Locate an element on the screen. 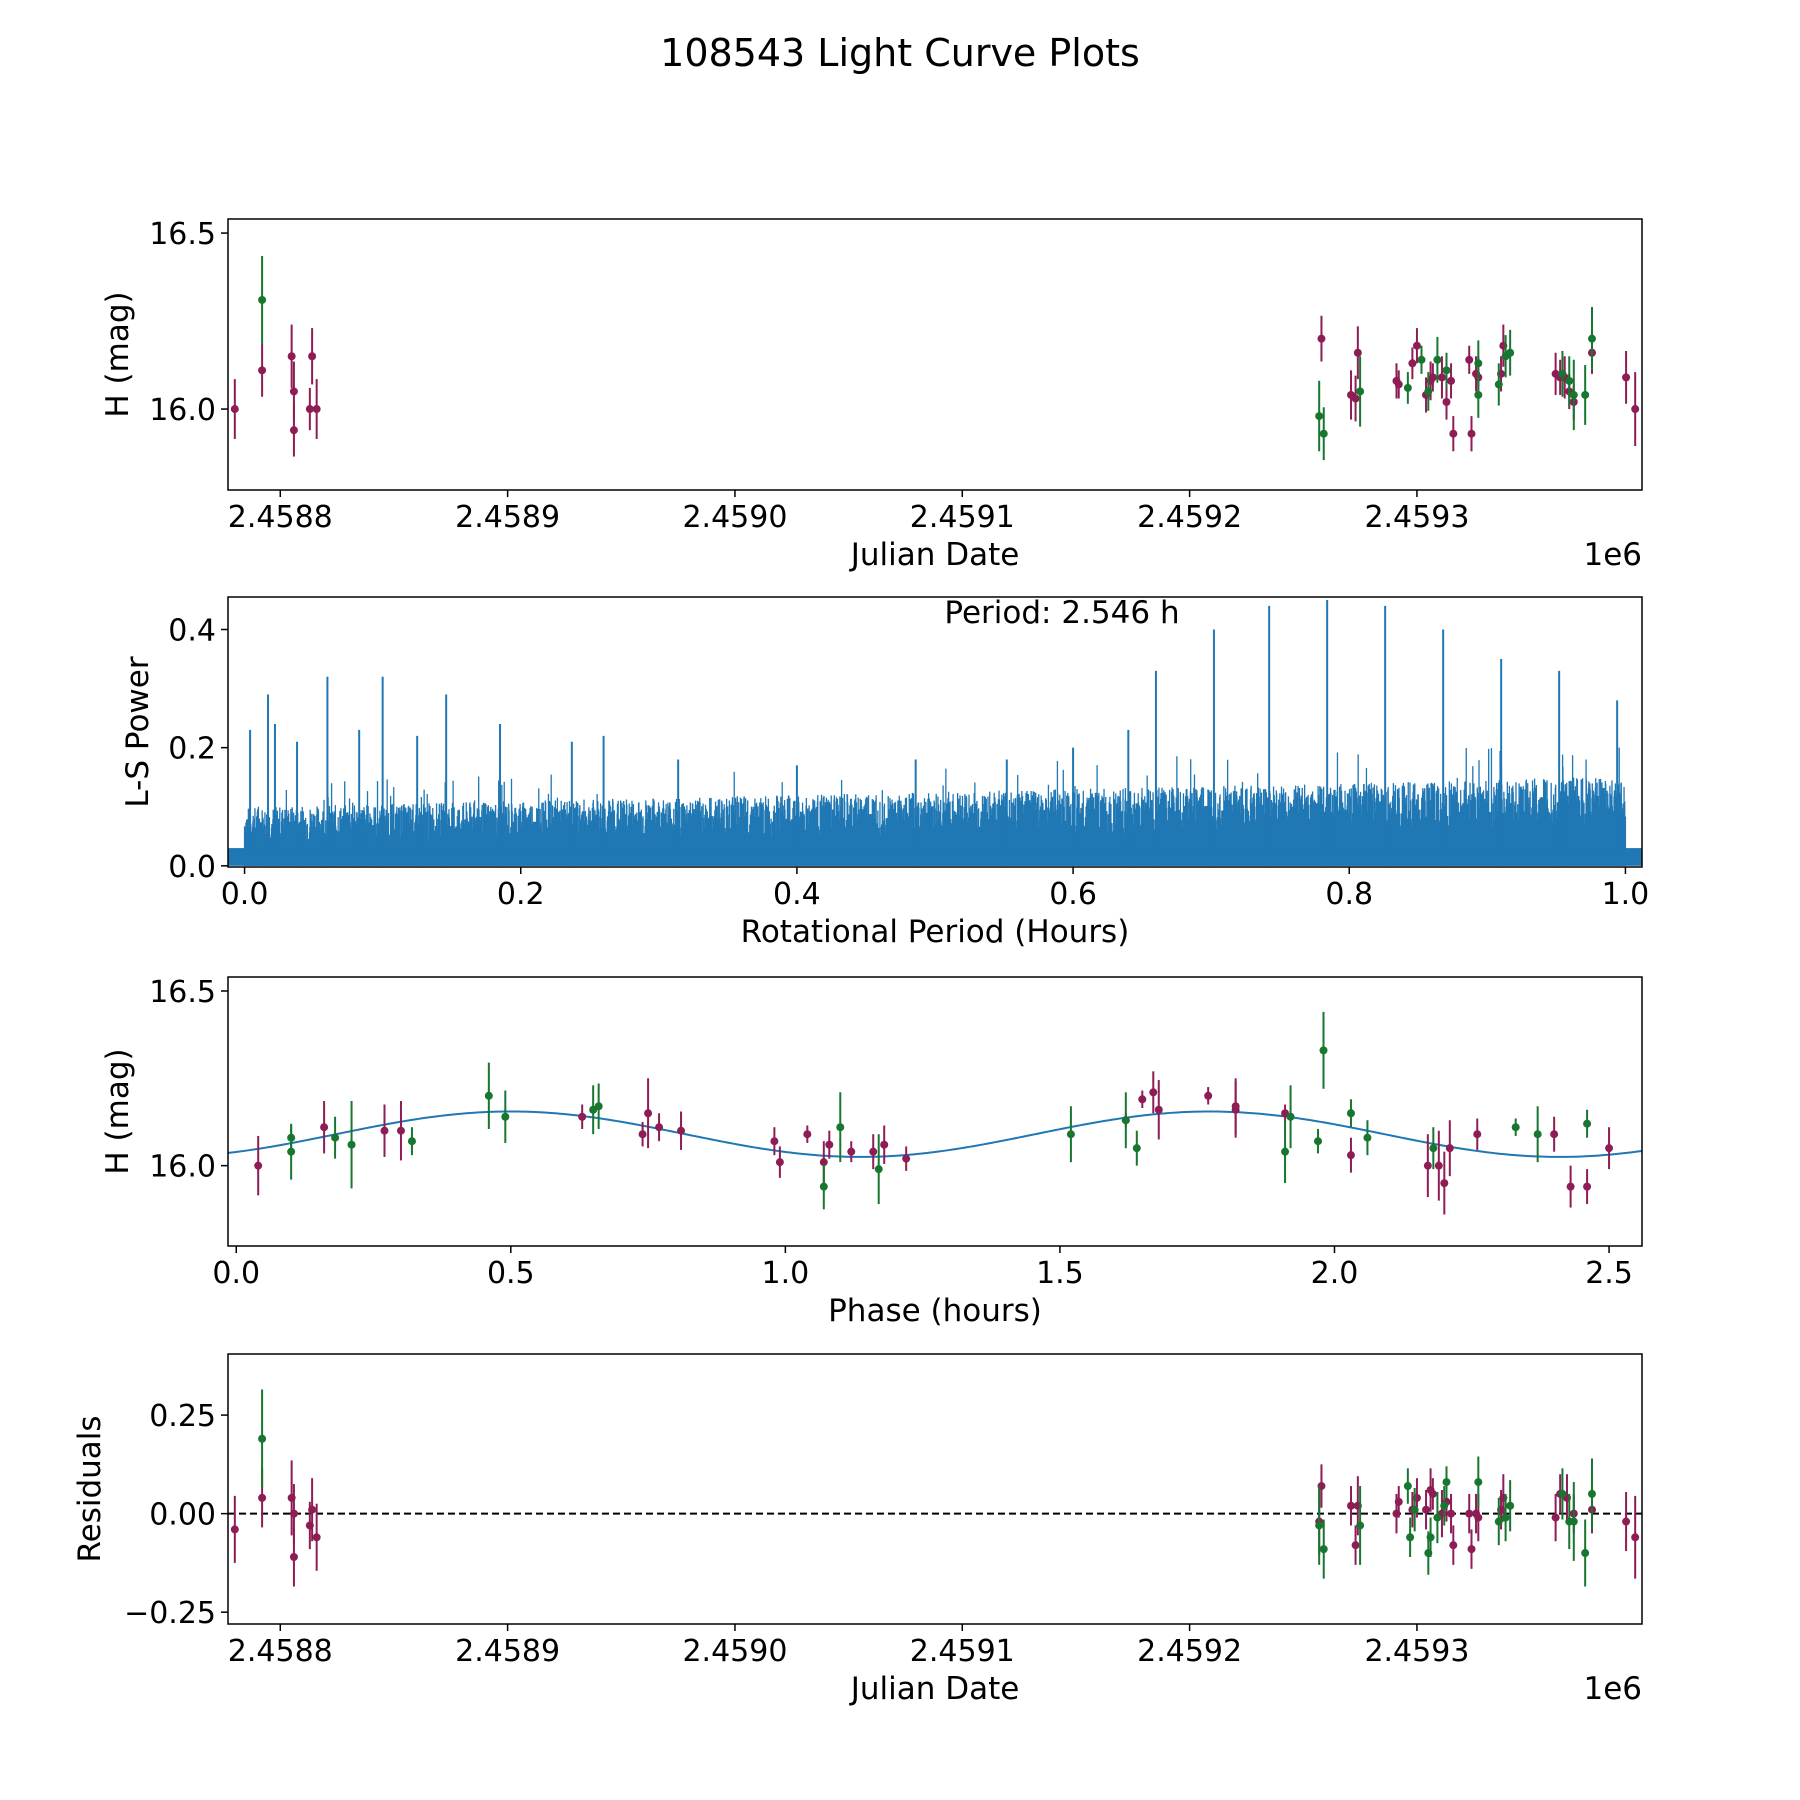  periodogram-frame is located at coordinates (935, 732).